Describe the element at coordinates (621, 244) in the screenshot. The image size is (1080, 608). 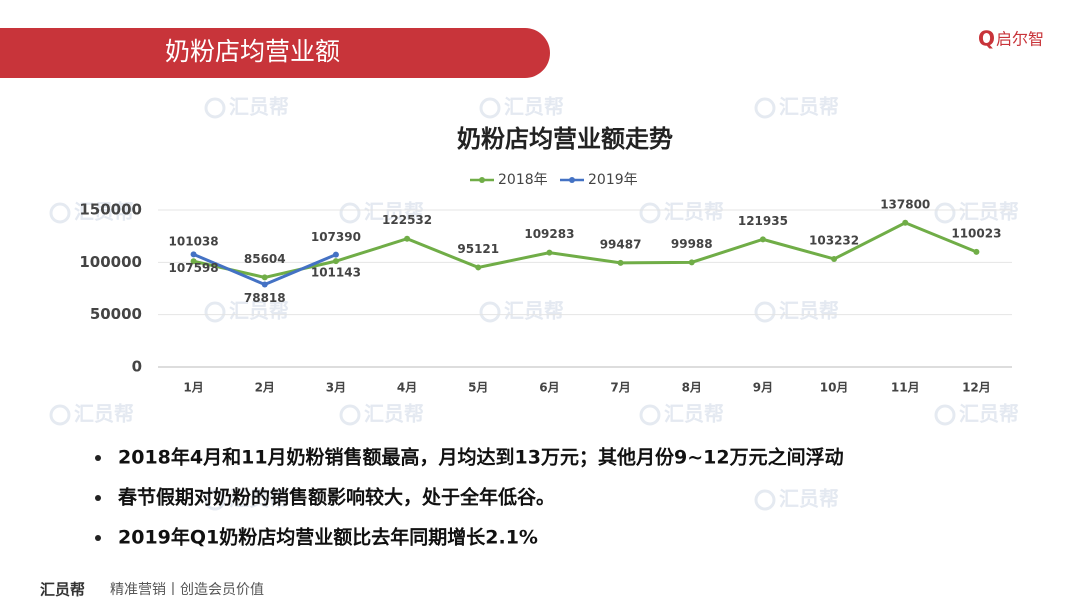
I see `data-label: 99487` at that location.